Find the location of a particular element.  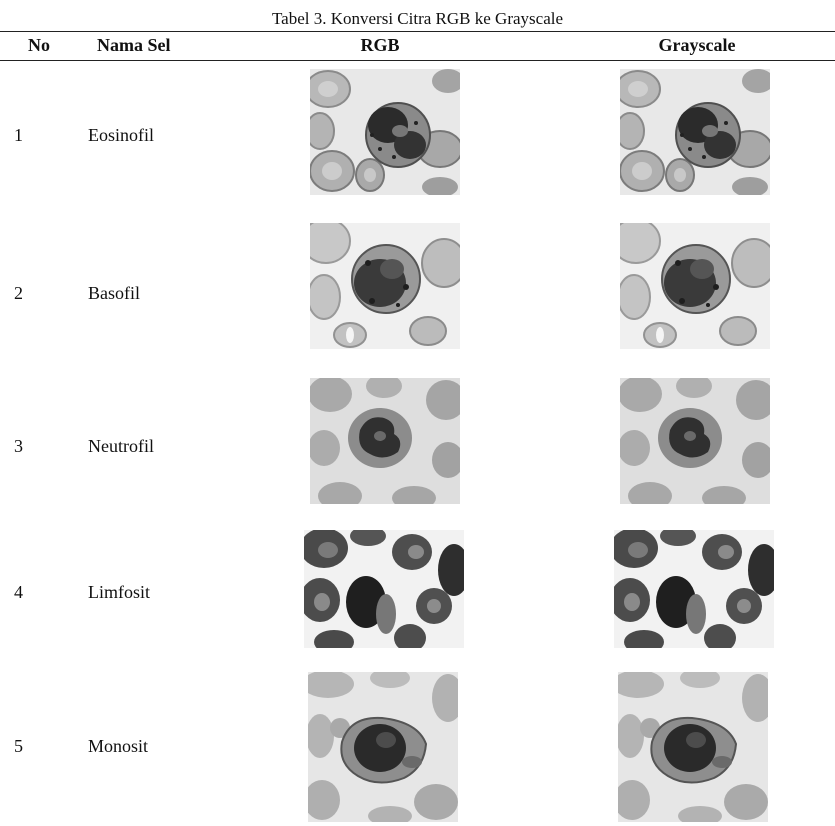

row-number: 1 is located at coordinates (18, 135).